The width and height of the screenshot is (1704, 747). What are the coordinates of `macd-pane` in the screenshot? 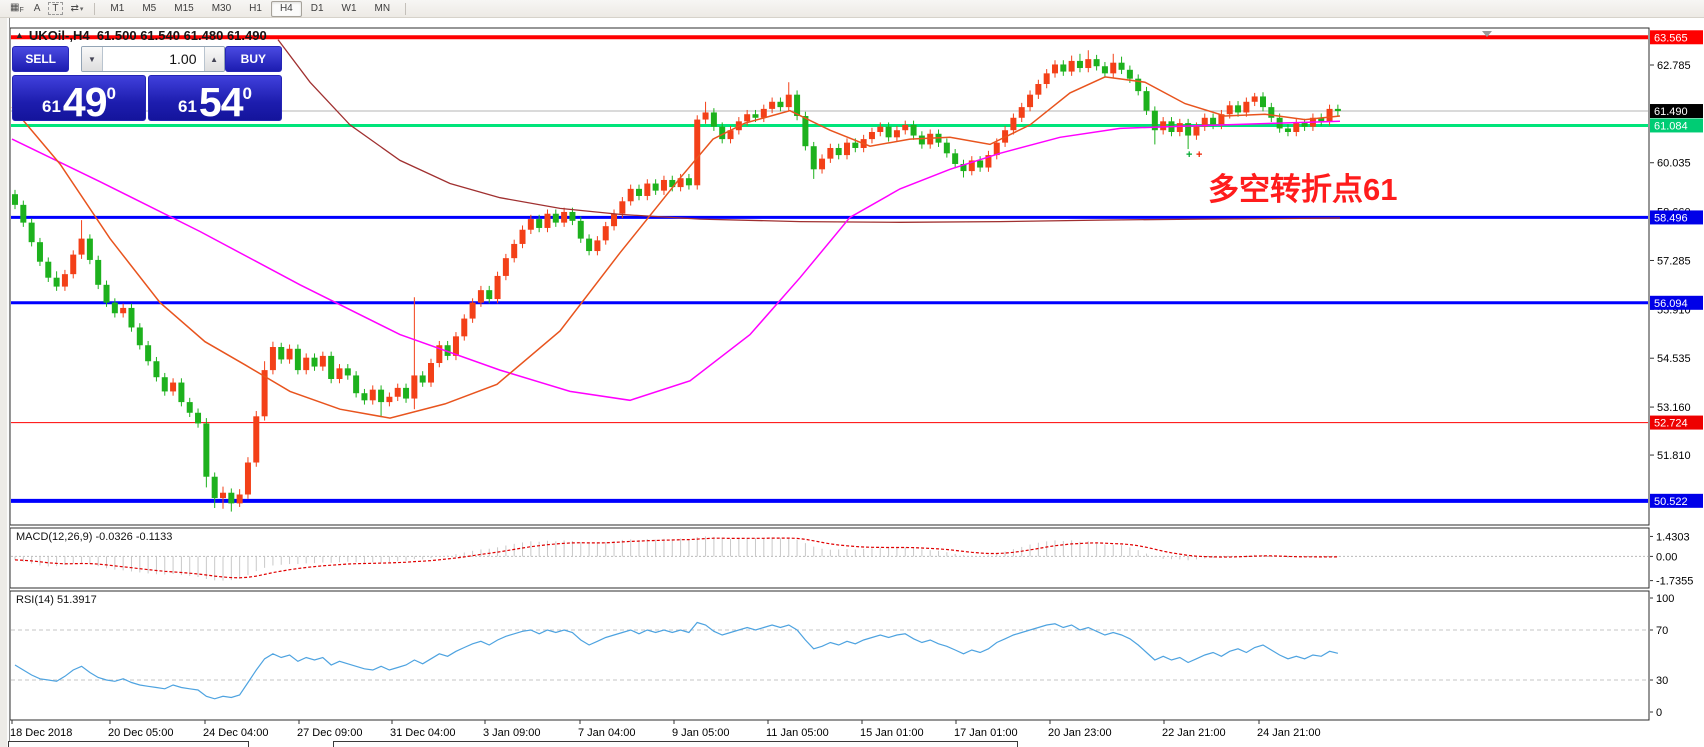 It's located at (829, 558).